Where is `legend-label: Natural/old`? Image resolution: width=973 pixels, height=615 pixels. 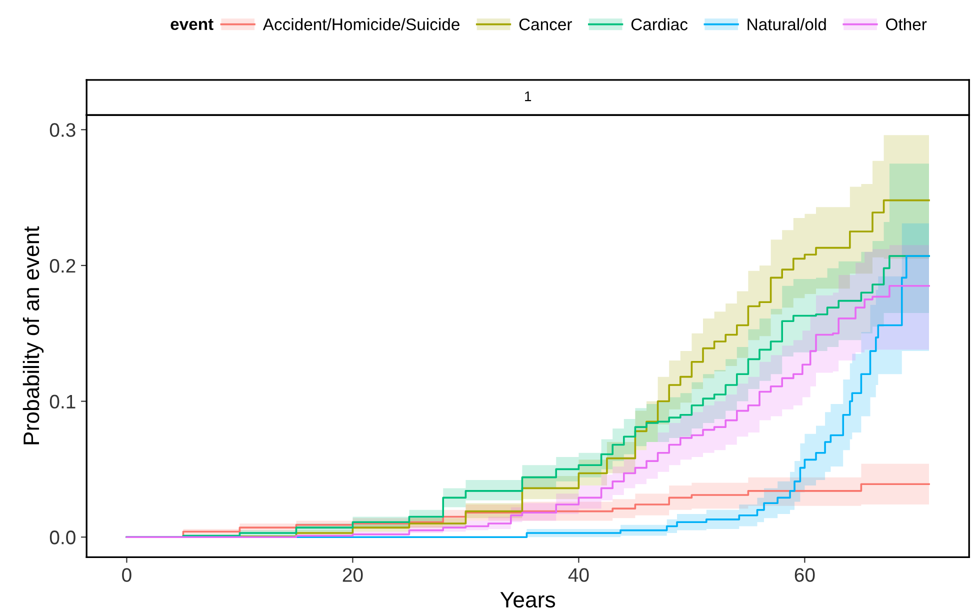
legend-label: Natural/old is located at coordinates (787, 24).